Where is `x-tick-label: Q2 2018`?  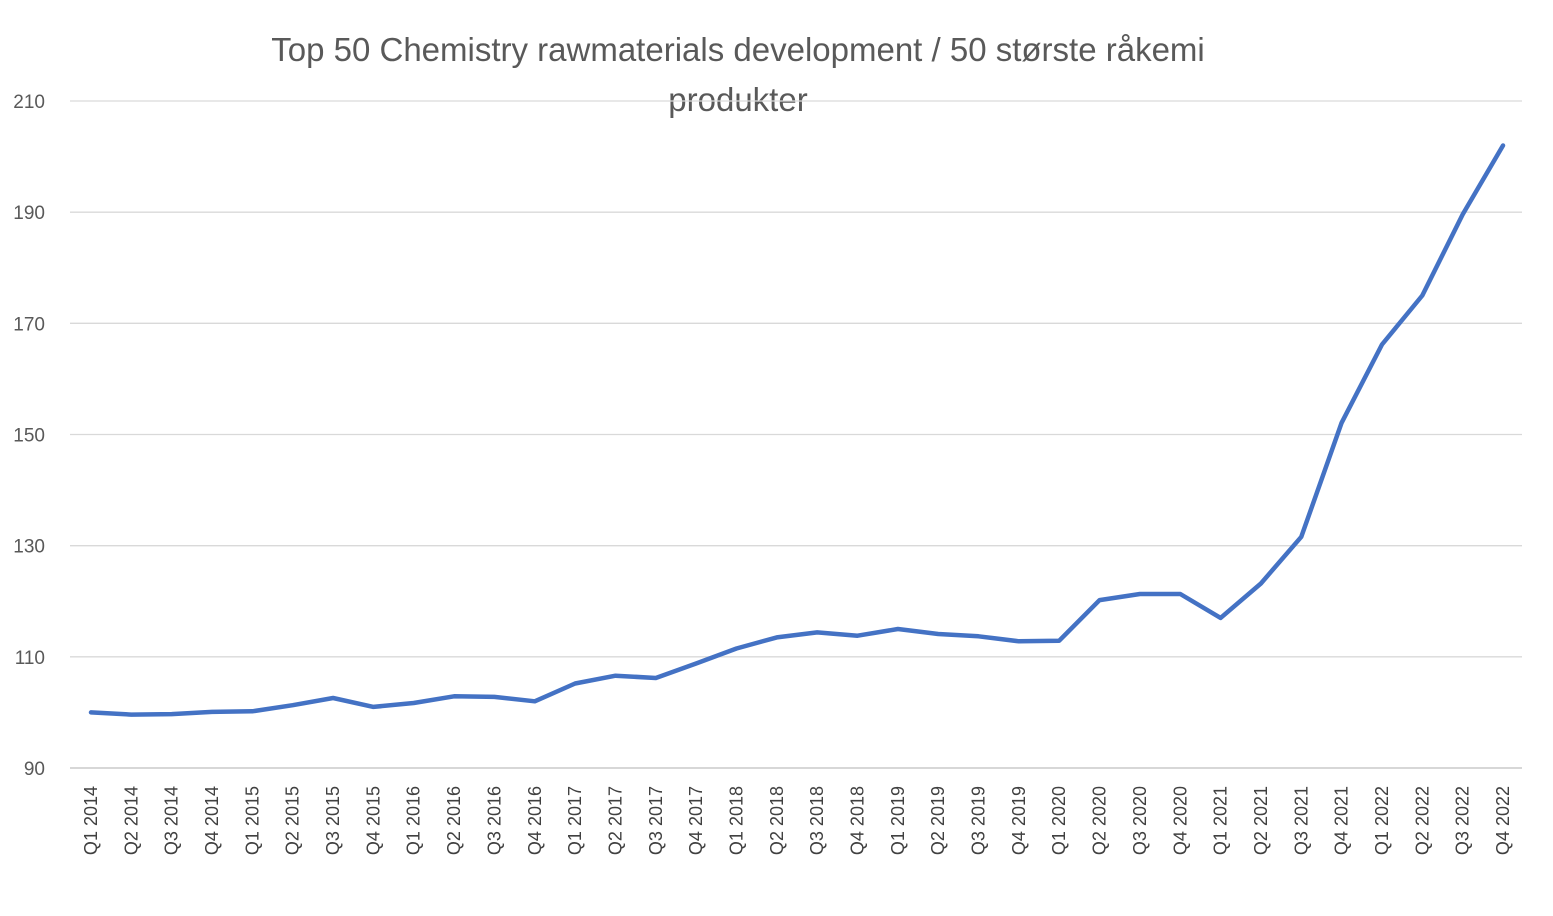
x-tick-label: Q2 2018 is located at coordinates (777, 820).